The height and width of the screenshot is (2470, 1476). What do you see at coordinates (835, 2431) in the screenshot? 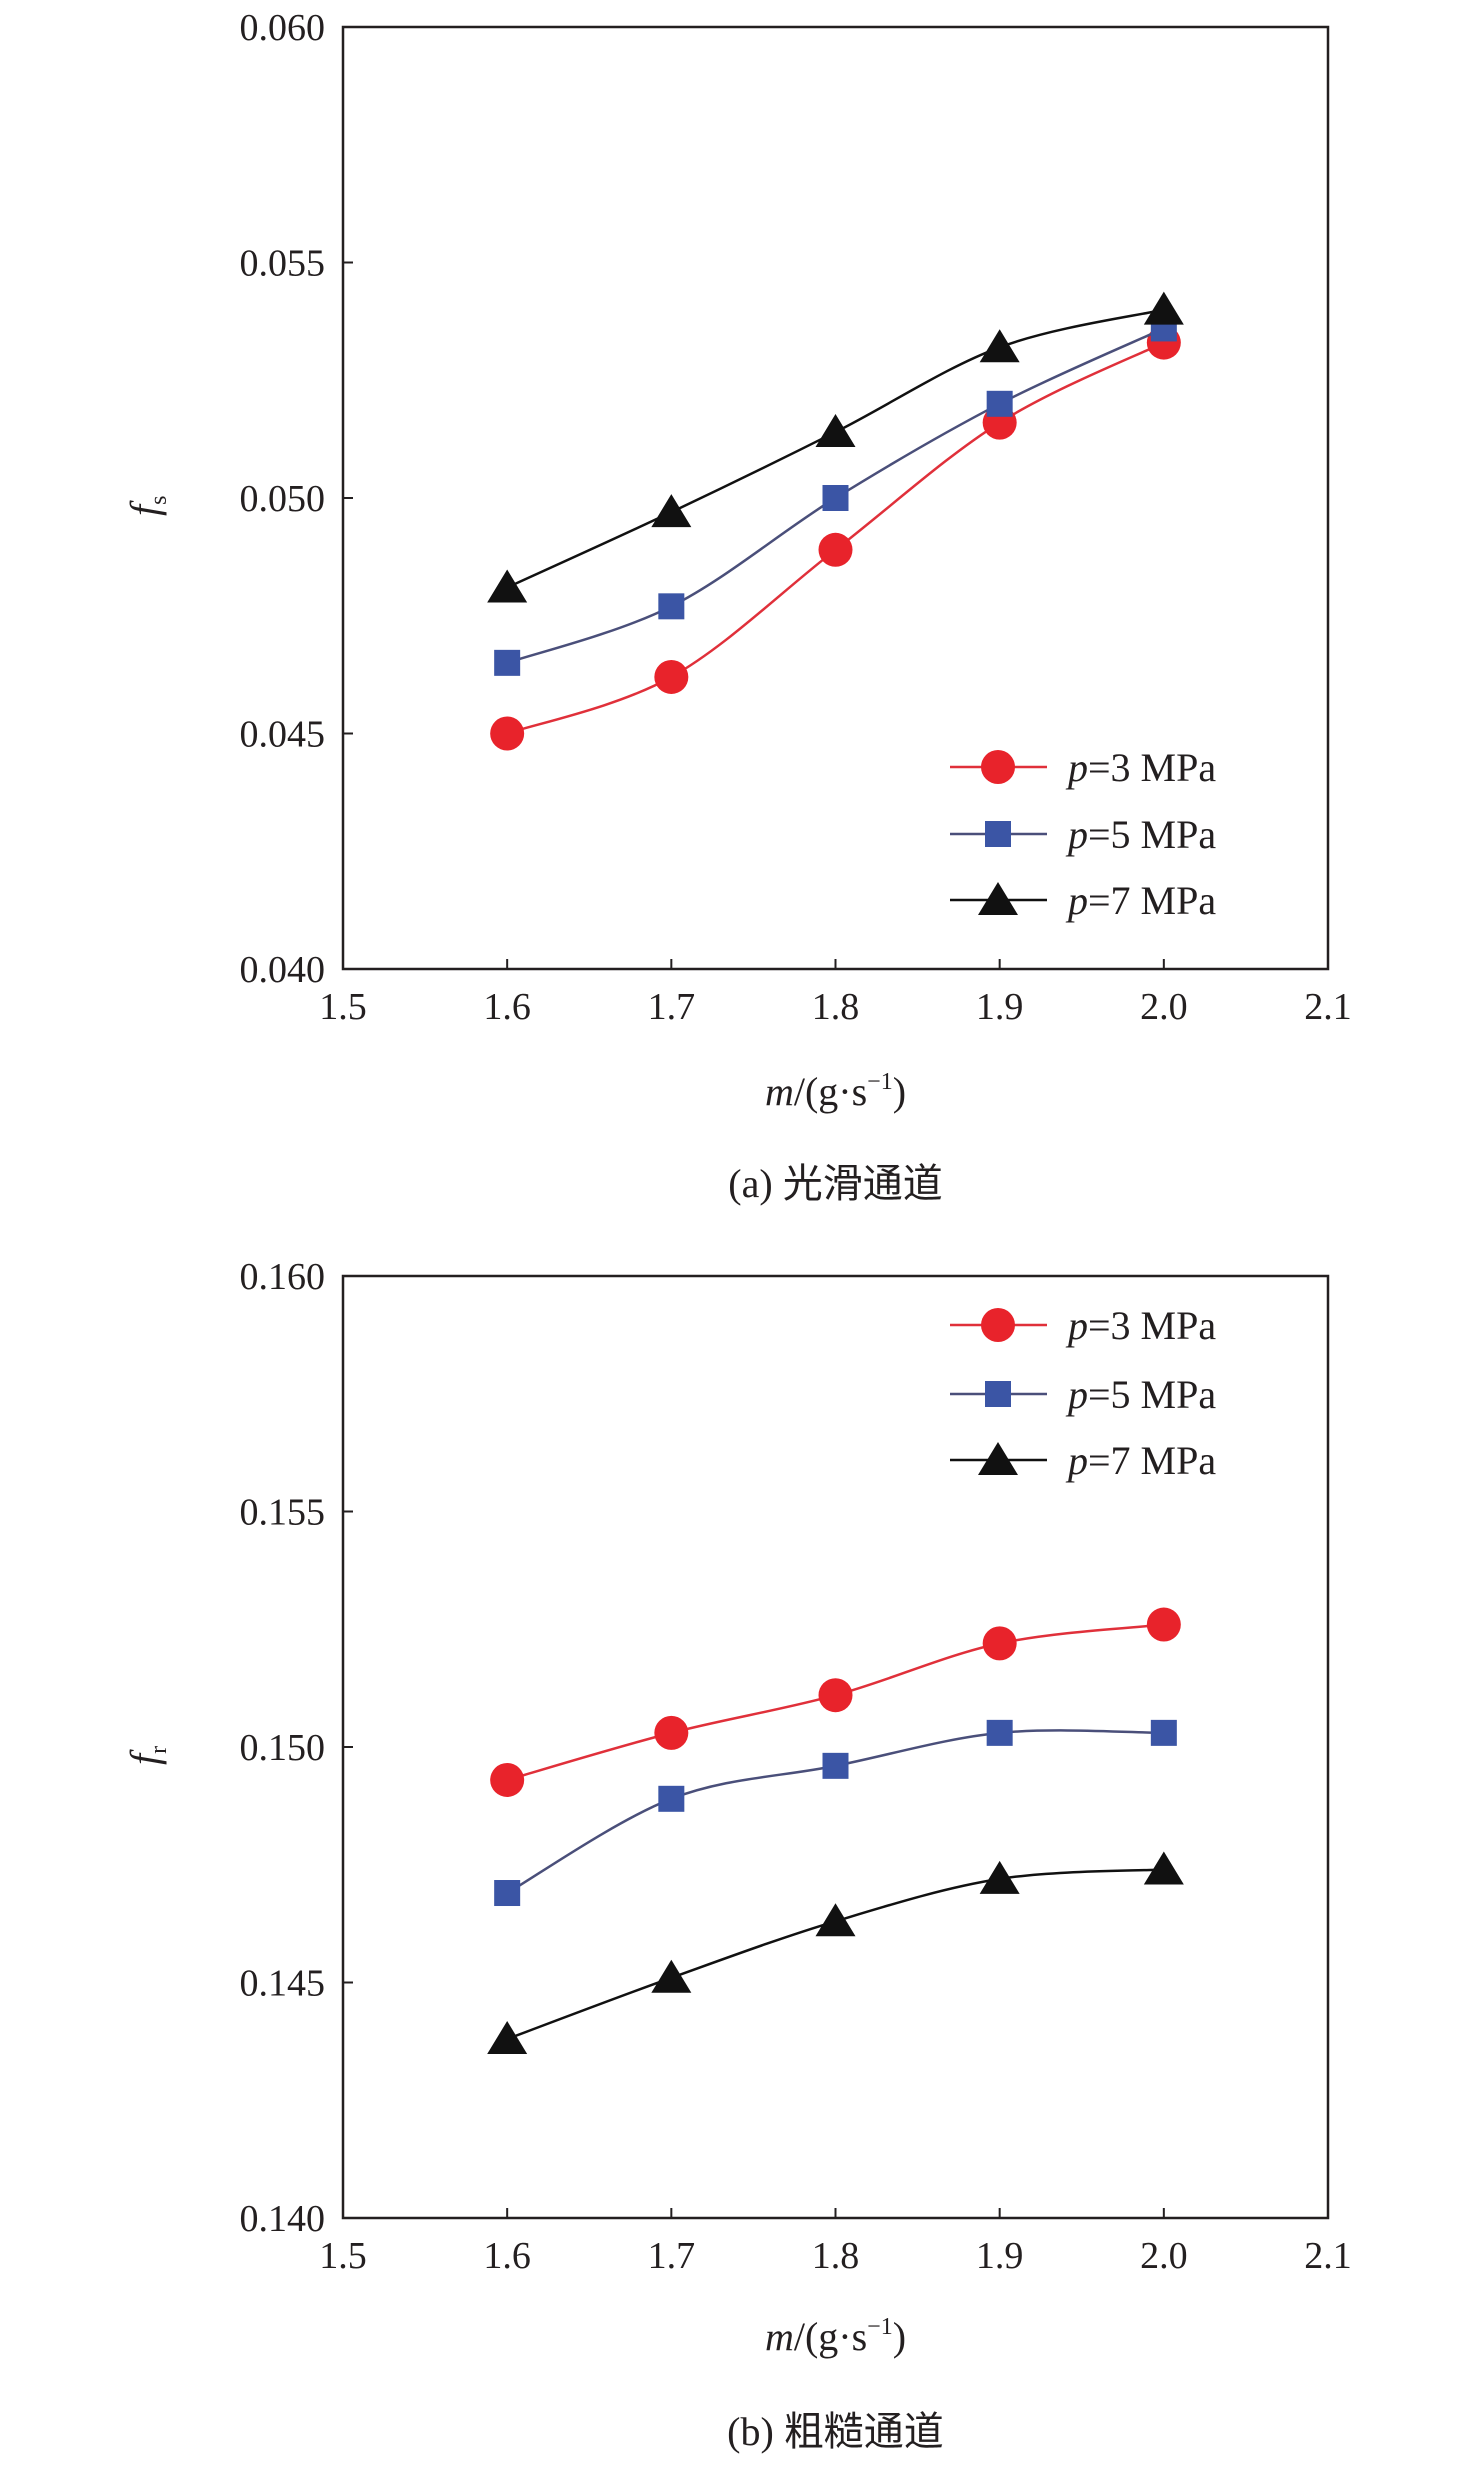
I see `chart-caption: (b) 粗糙通道` at bounding box center [835, 2431].